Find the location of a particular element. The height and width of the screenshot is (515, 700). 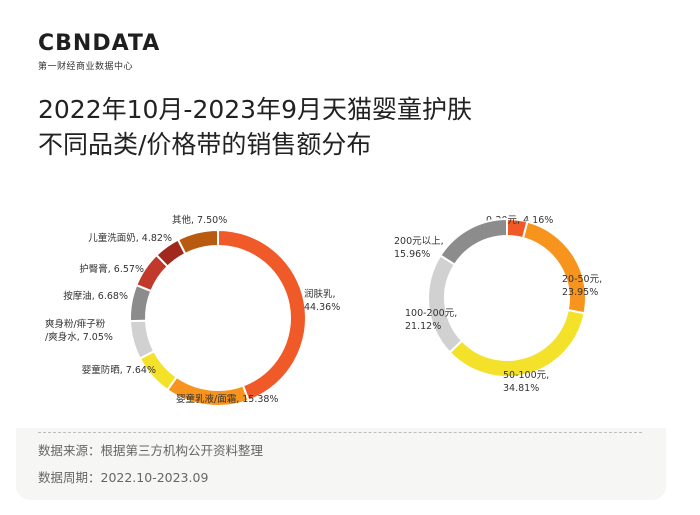

logo-text: CBNDATA is located at coordinates (99, 43).